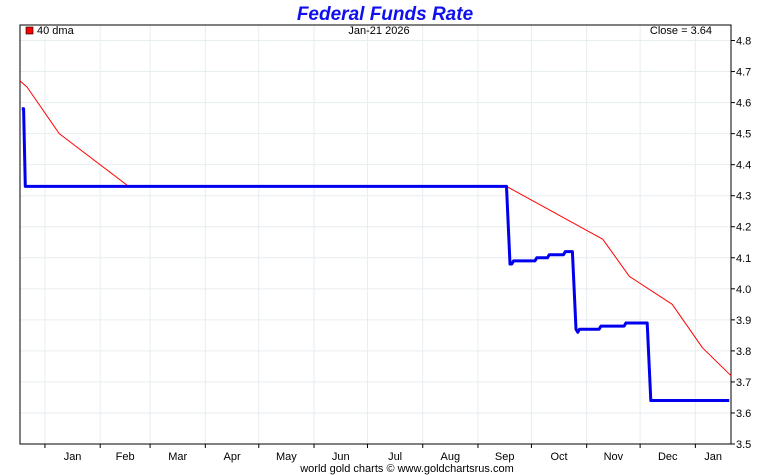 The height and width of the screenshot is (475, 772). I want to click on x-tick-label: Mar, so click(177, 457).